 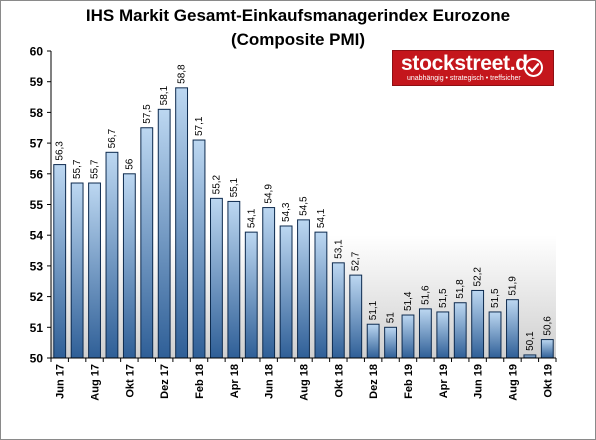 I want to click on x-tick-label: Dez 18, so click(x=374, y=381).